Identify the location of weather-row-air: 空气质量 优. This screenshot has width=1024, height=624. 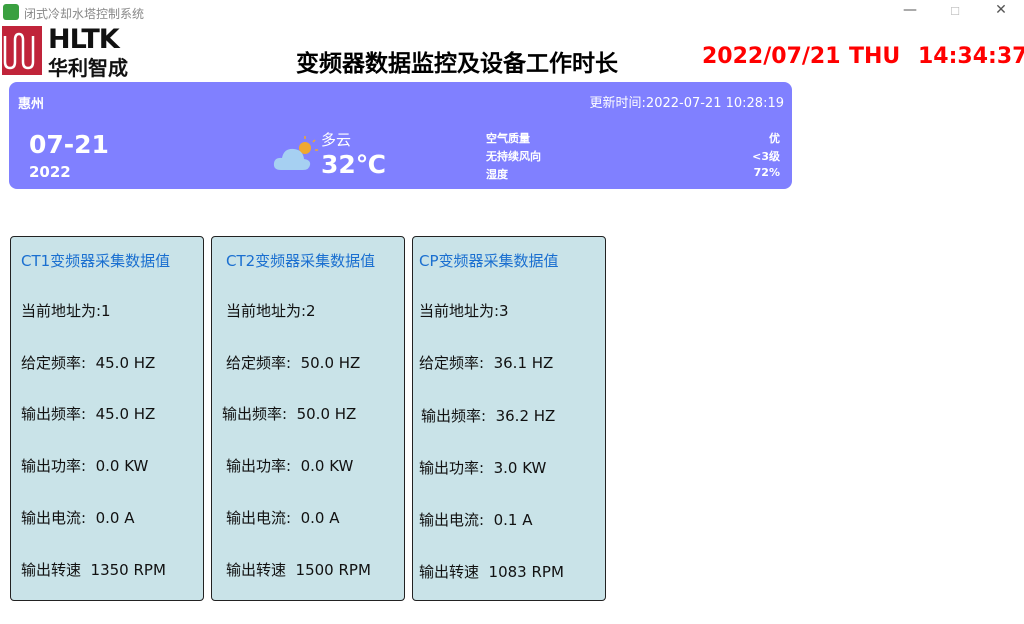
(633, 138).